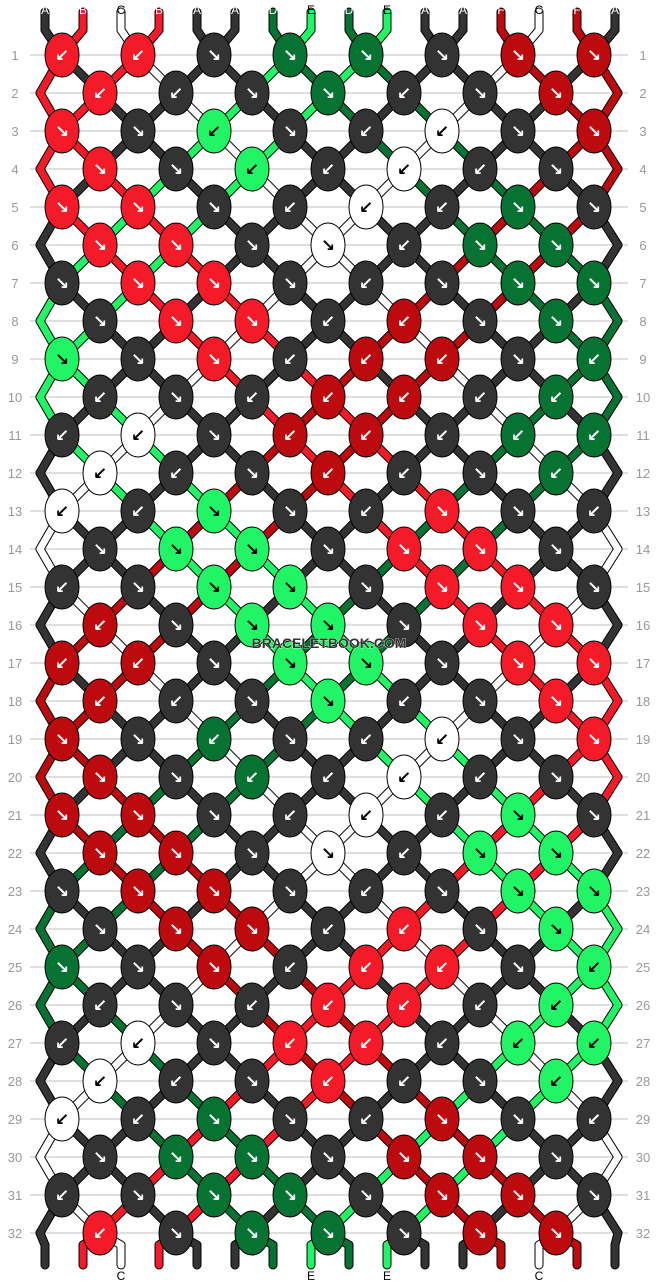 Image resolution: width=658 pixels, height=1288 pixels. I want to click on row-number-right: 5, so click(642, 207).